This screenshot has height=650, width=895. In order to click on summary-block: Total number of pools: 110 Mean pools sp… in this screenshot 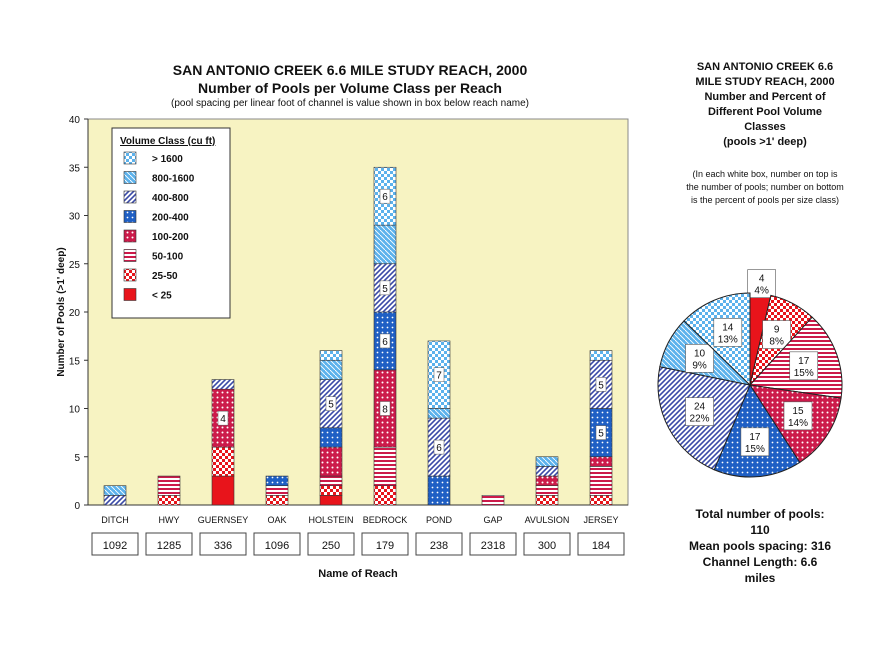, I will do `click(760, 546)`.